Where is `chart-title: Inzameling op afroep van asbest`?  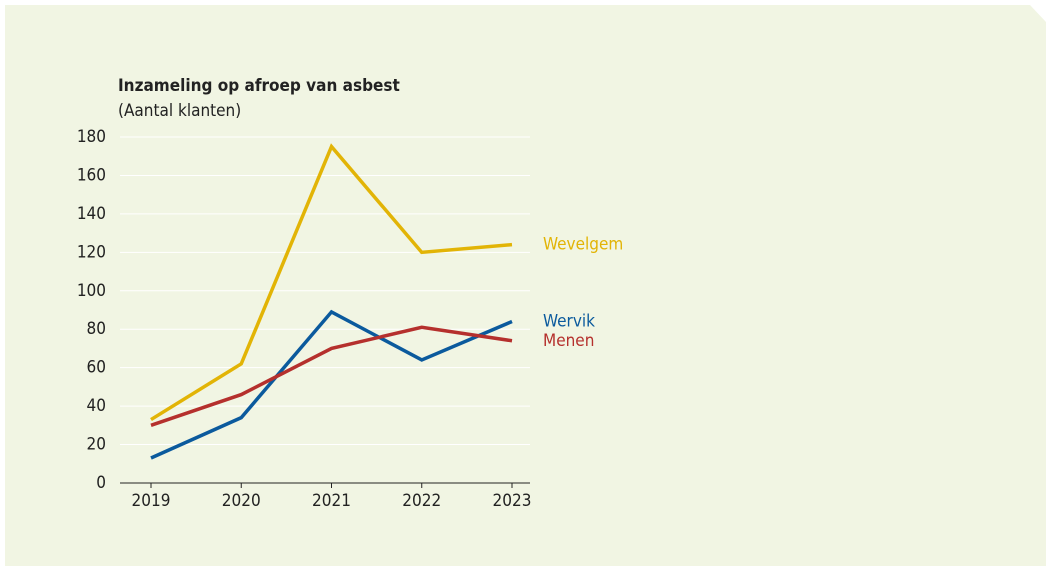
chart-title: Inzameling op afroep van asbest is located at coordinates (259, 86).